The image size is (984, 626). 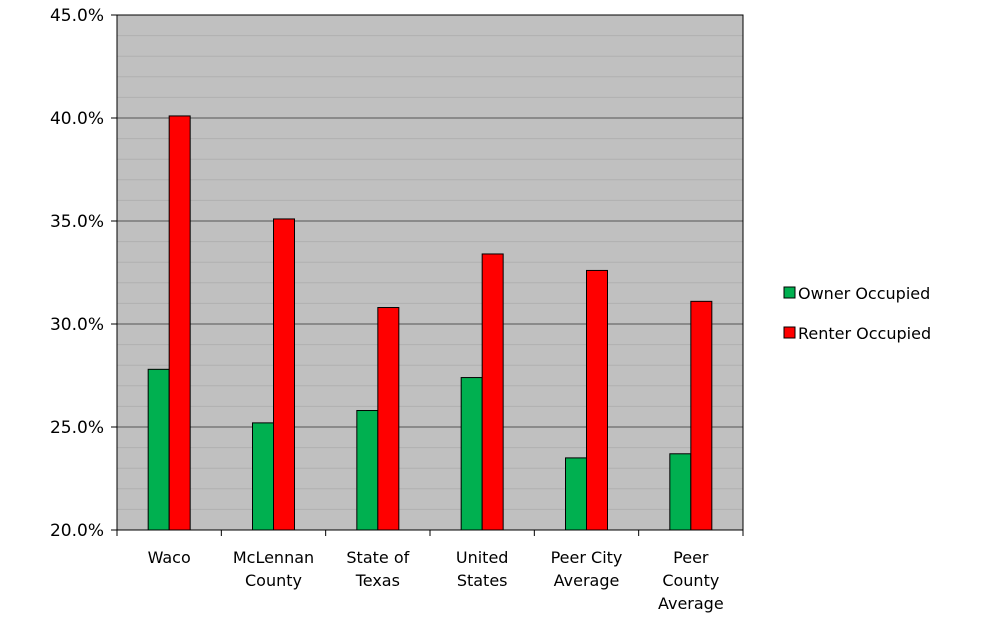 I want to click on x-tick-label: Peer, so click(x=691, y=557).